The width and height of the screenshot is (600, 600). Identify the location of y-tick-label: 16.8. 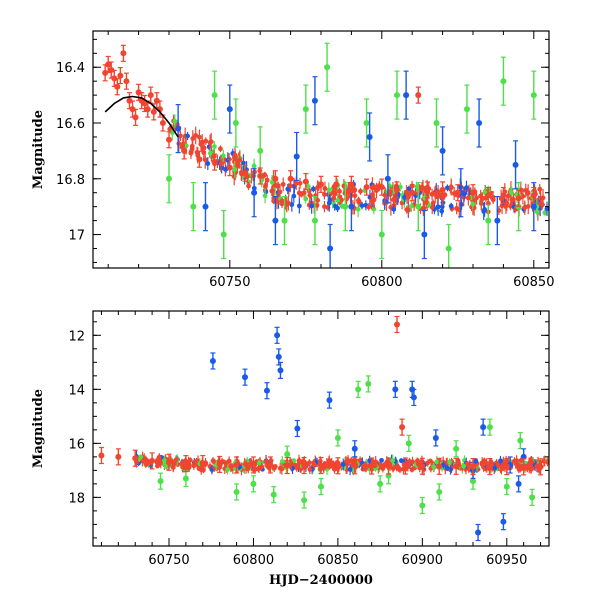
(70, 180).